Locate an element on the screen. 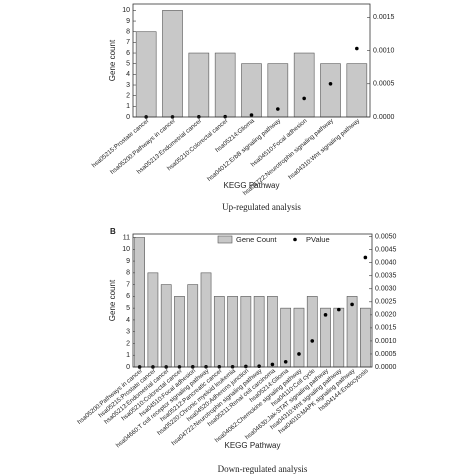 The image size is (474, 474). y2-tick-label: 0.0045 is located at coordinates (386, 249).